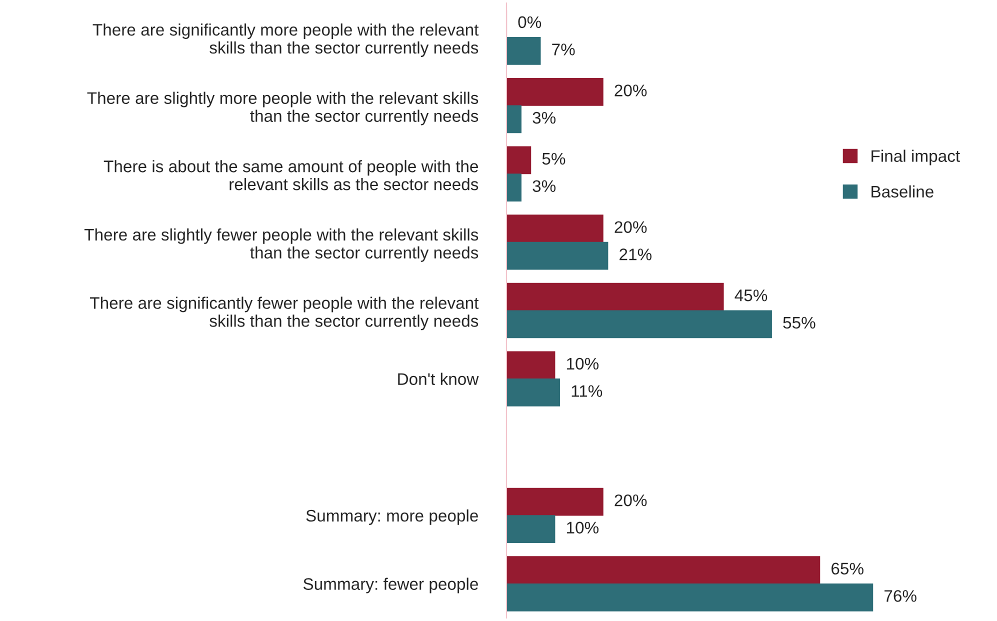 This screenshot has height=621, width=997. I want to click on y-tick-label: Summary: fewer people, so click(390, 586).